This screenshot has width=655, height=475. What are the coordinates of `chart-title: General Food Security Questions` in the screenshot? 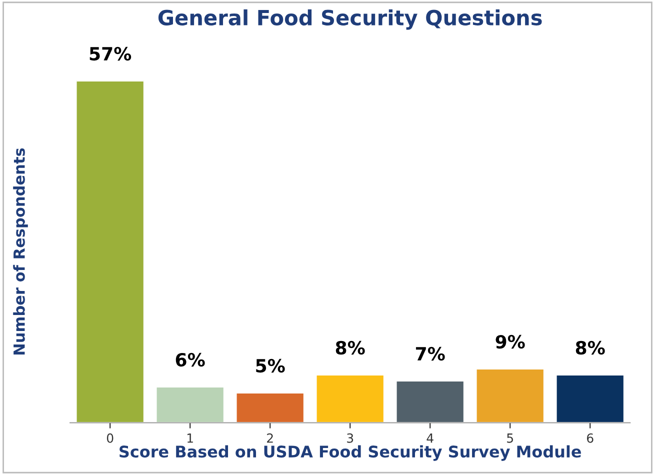 It's located at (350, 19).